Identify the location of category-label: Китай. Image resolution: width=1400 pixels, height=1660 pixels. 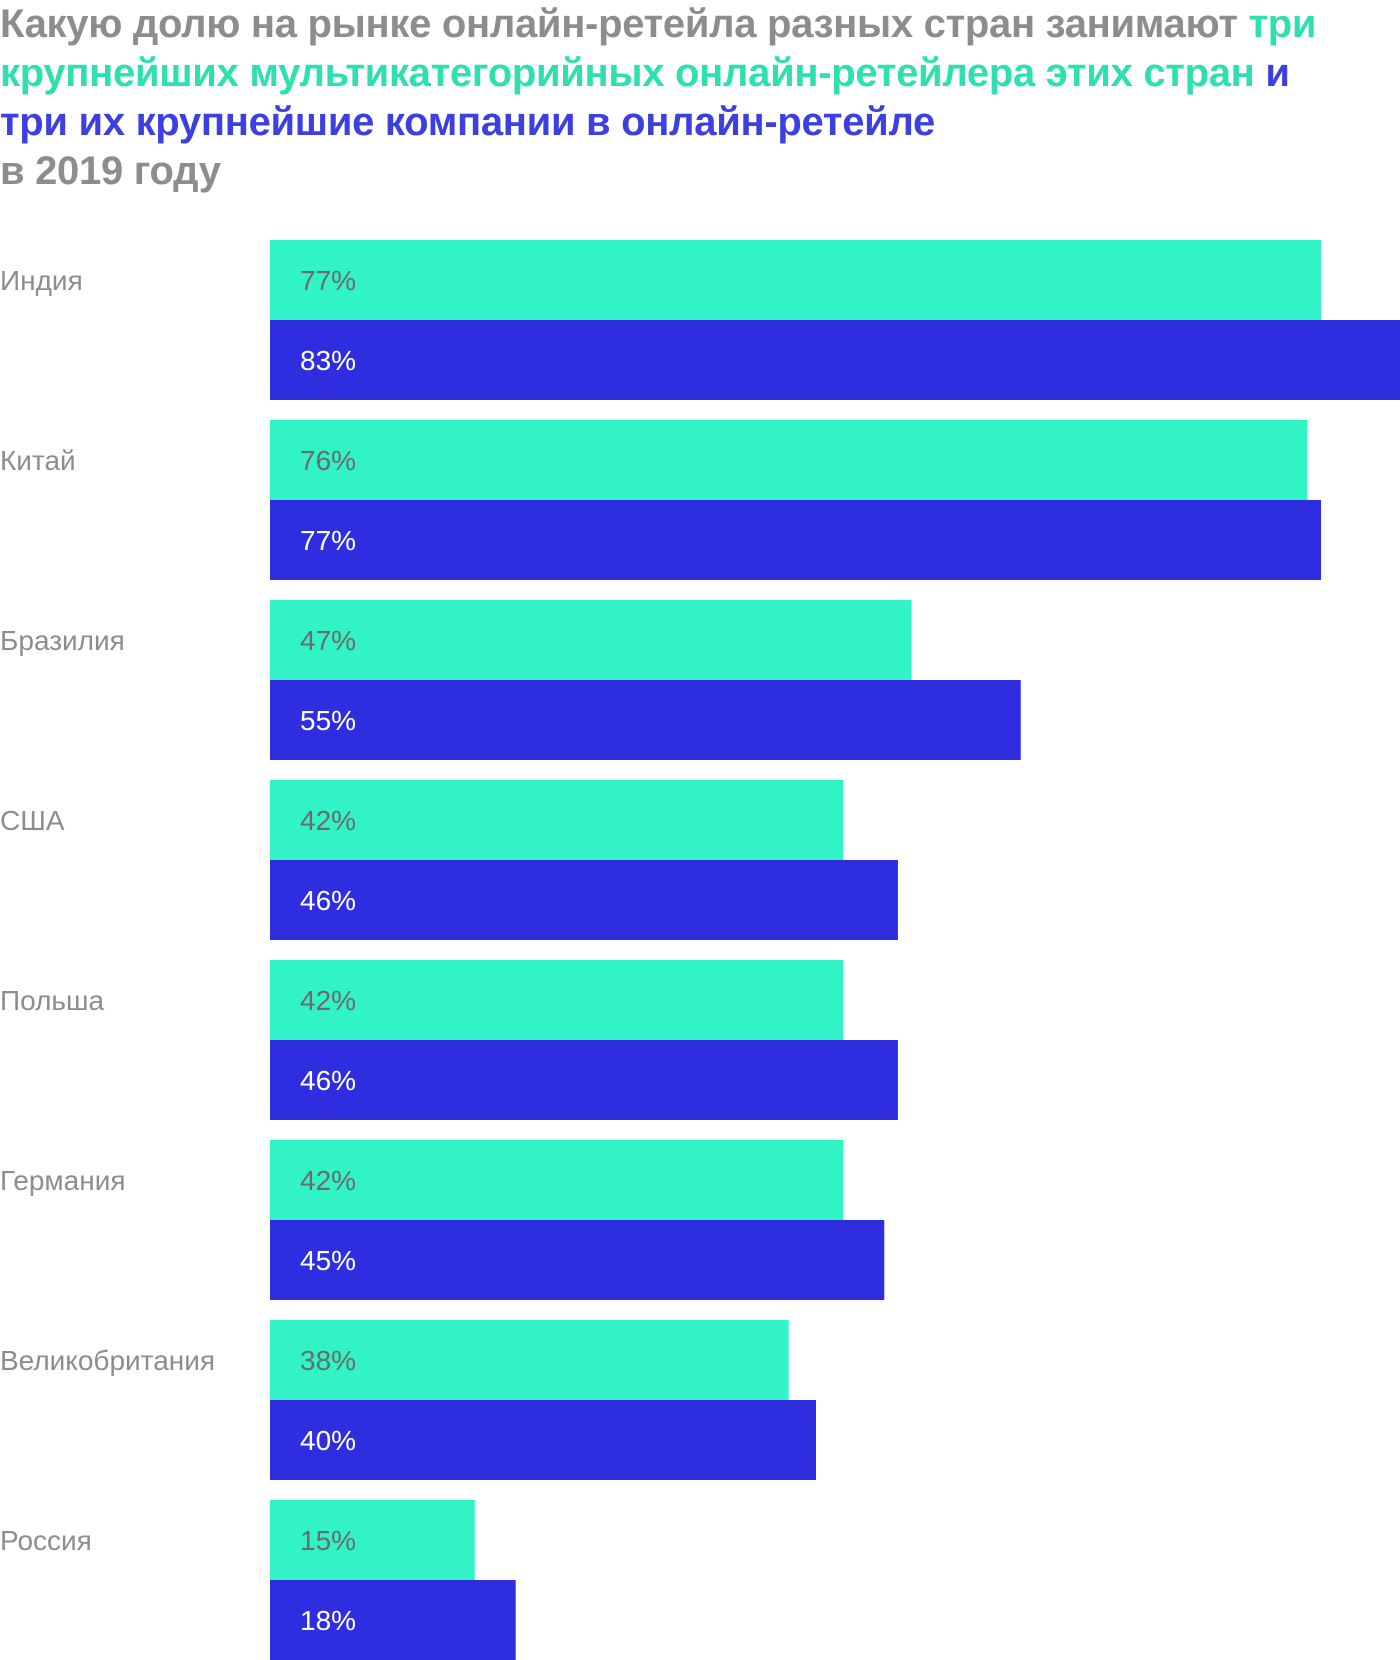
(38, 460).